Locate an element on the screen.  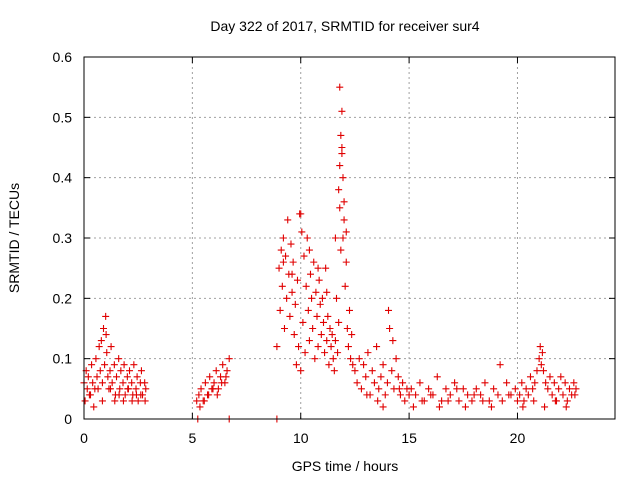
y-tick-label: 0 is located at coordinates (68, 419).